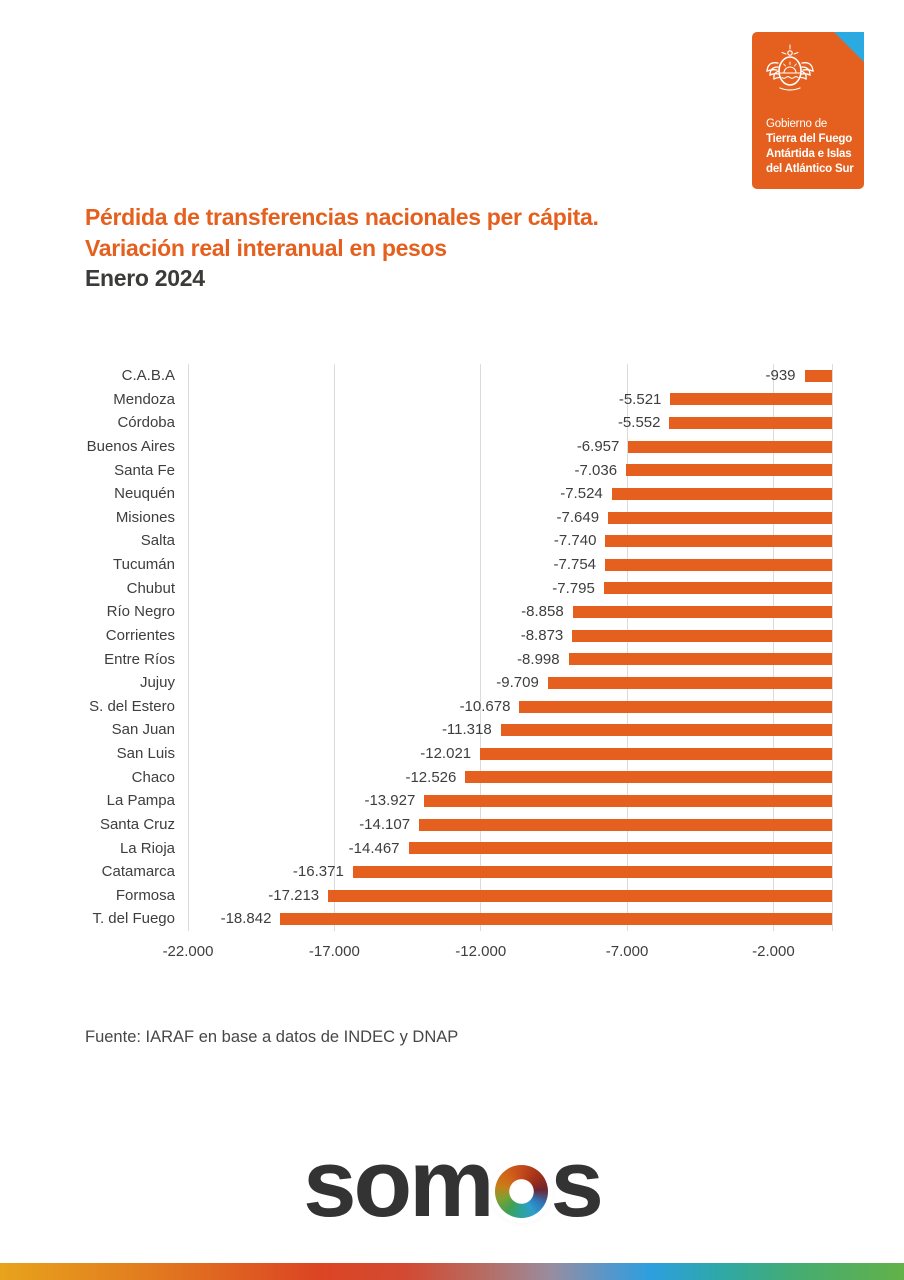  Describe the element at coordinates (188, 951) in the screenshot. I see `x-axis-tick-label: -22.000` at that location.